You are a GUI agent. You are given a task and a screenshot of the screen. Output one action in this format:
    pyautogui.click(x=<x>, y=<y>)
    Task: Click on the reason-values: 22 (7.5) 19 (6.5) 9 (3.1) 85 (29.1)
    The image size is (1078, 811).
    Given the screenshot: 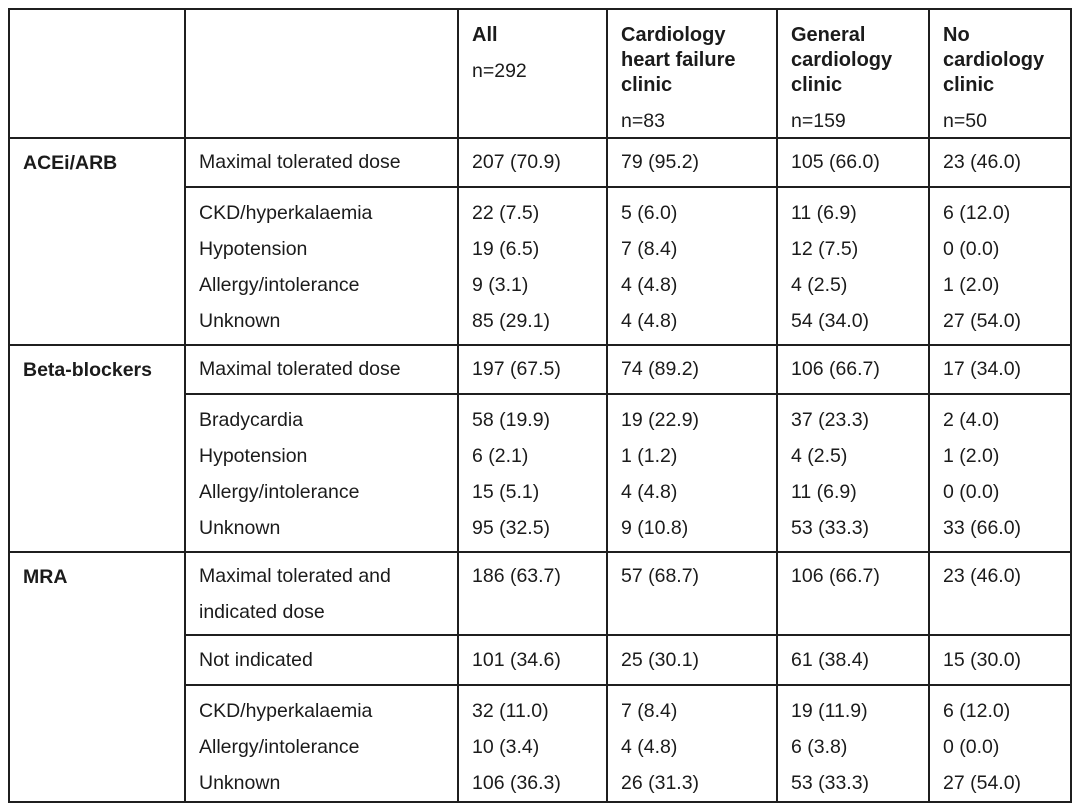 What is the action you would take?
    pyautogui.click(x=532, y=266)
    